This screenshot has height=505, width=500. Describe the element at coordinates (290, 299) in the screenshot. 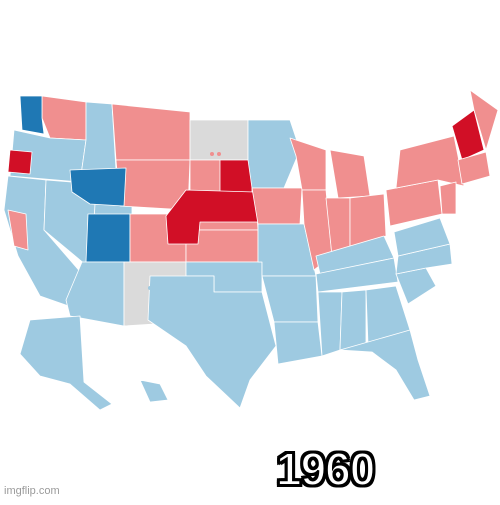

I see `region-arkansas` at that location.